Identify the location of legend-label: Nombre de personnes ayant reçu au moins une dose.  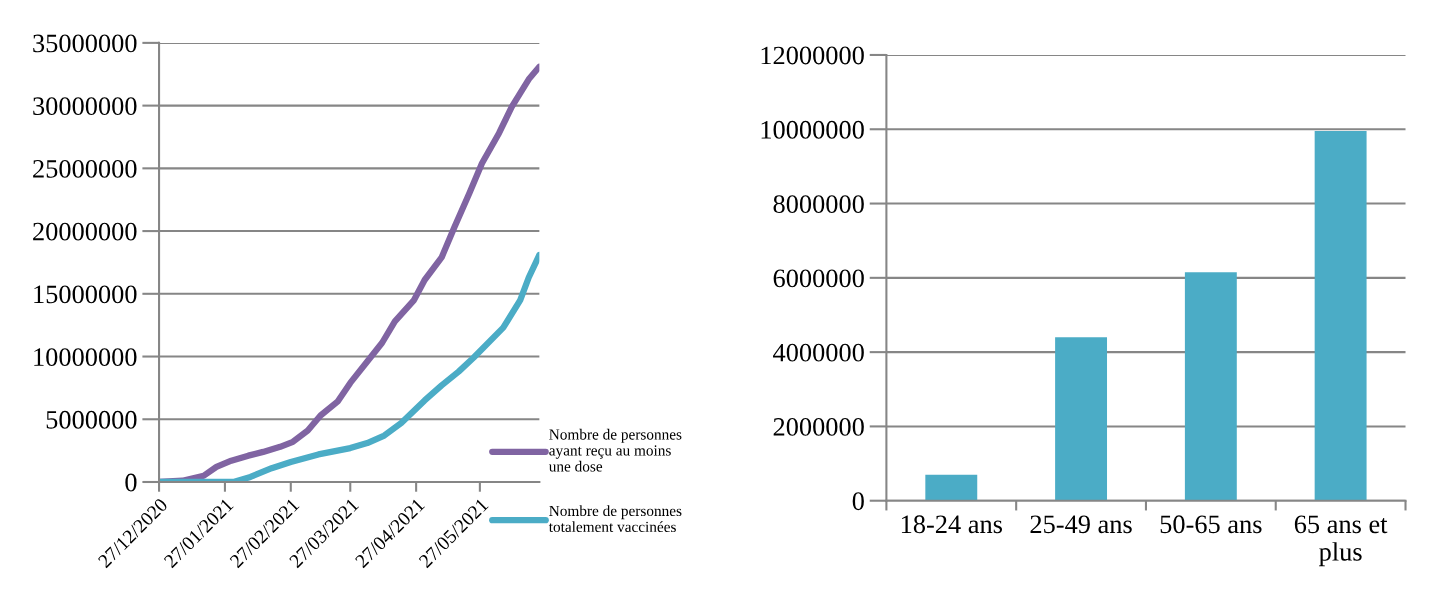
(615, 450).